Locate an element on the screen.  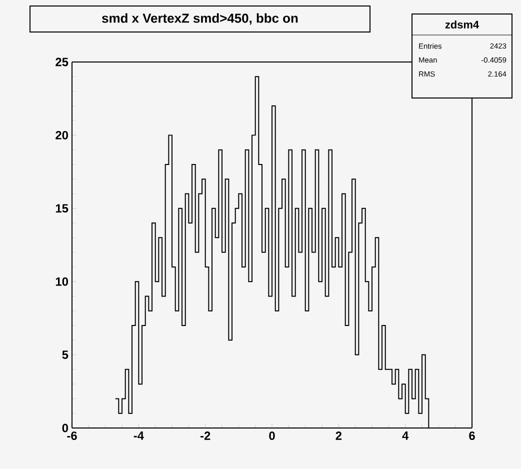
x-tick-label: -2 is located at coordinates (205, 436).